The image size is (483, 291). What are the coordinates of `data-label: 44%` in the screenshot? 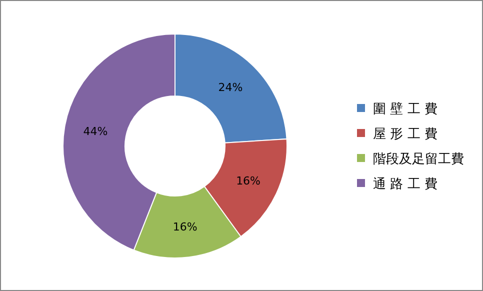 It's located at (95, 131).